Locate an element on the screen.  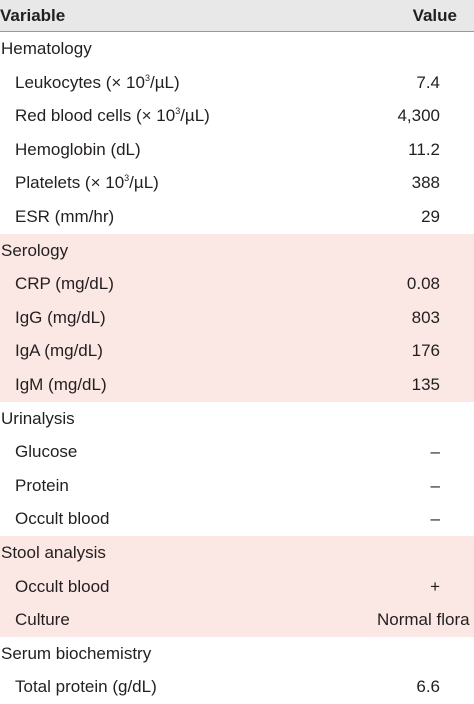
row-value: Normal flora is located at coordinates (423, 620).